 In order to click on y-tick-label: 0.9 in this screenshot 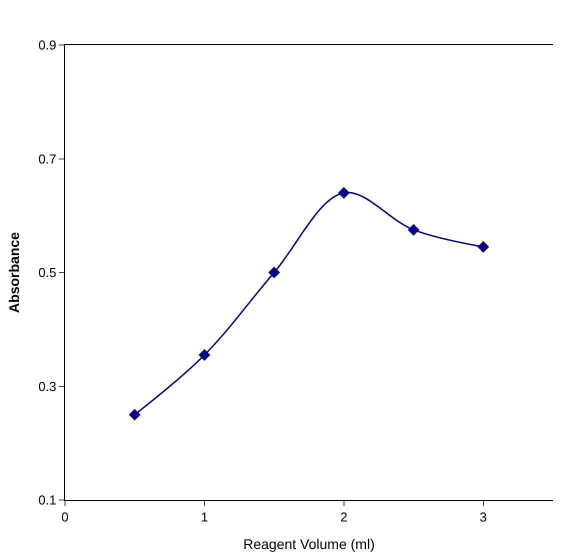, I will do `click(47, 45)`.